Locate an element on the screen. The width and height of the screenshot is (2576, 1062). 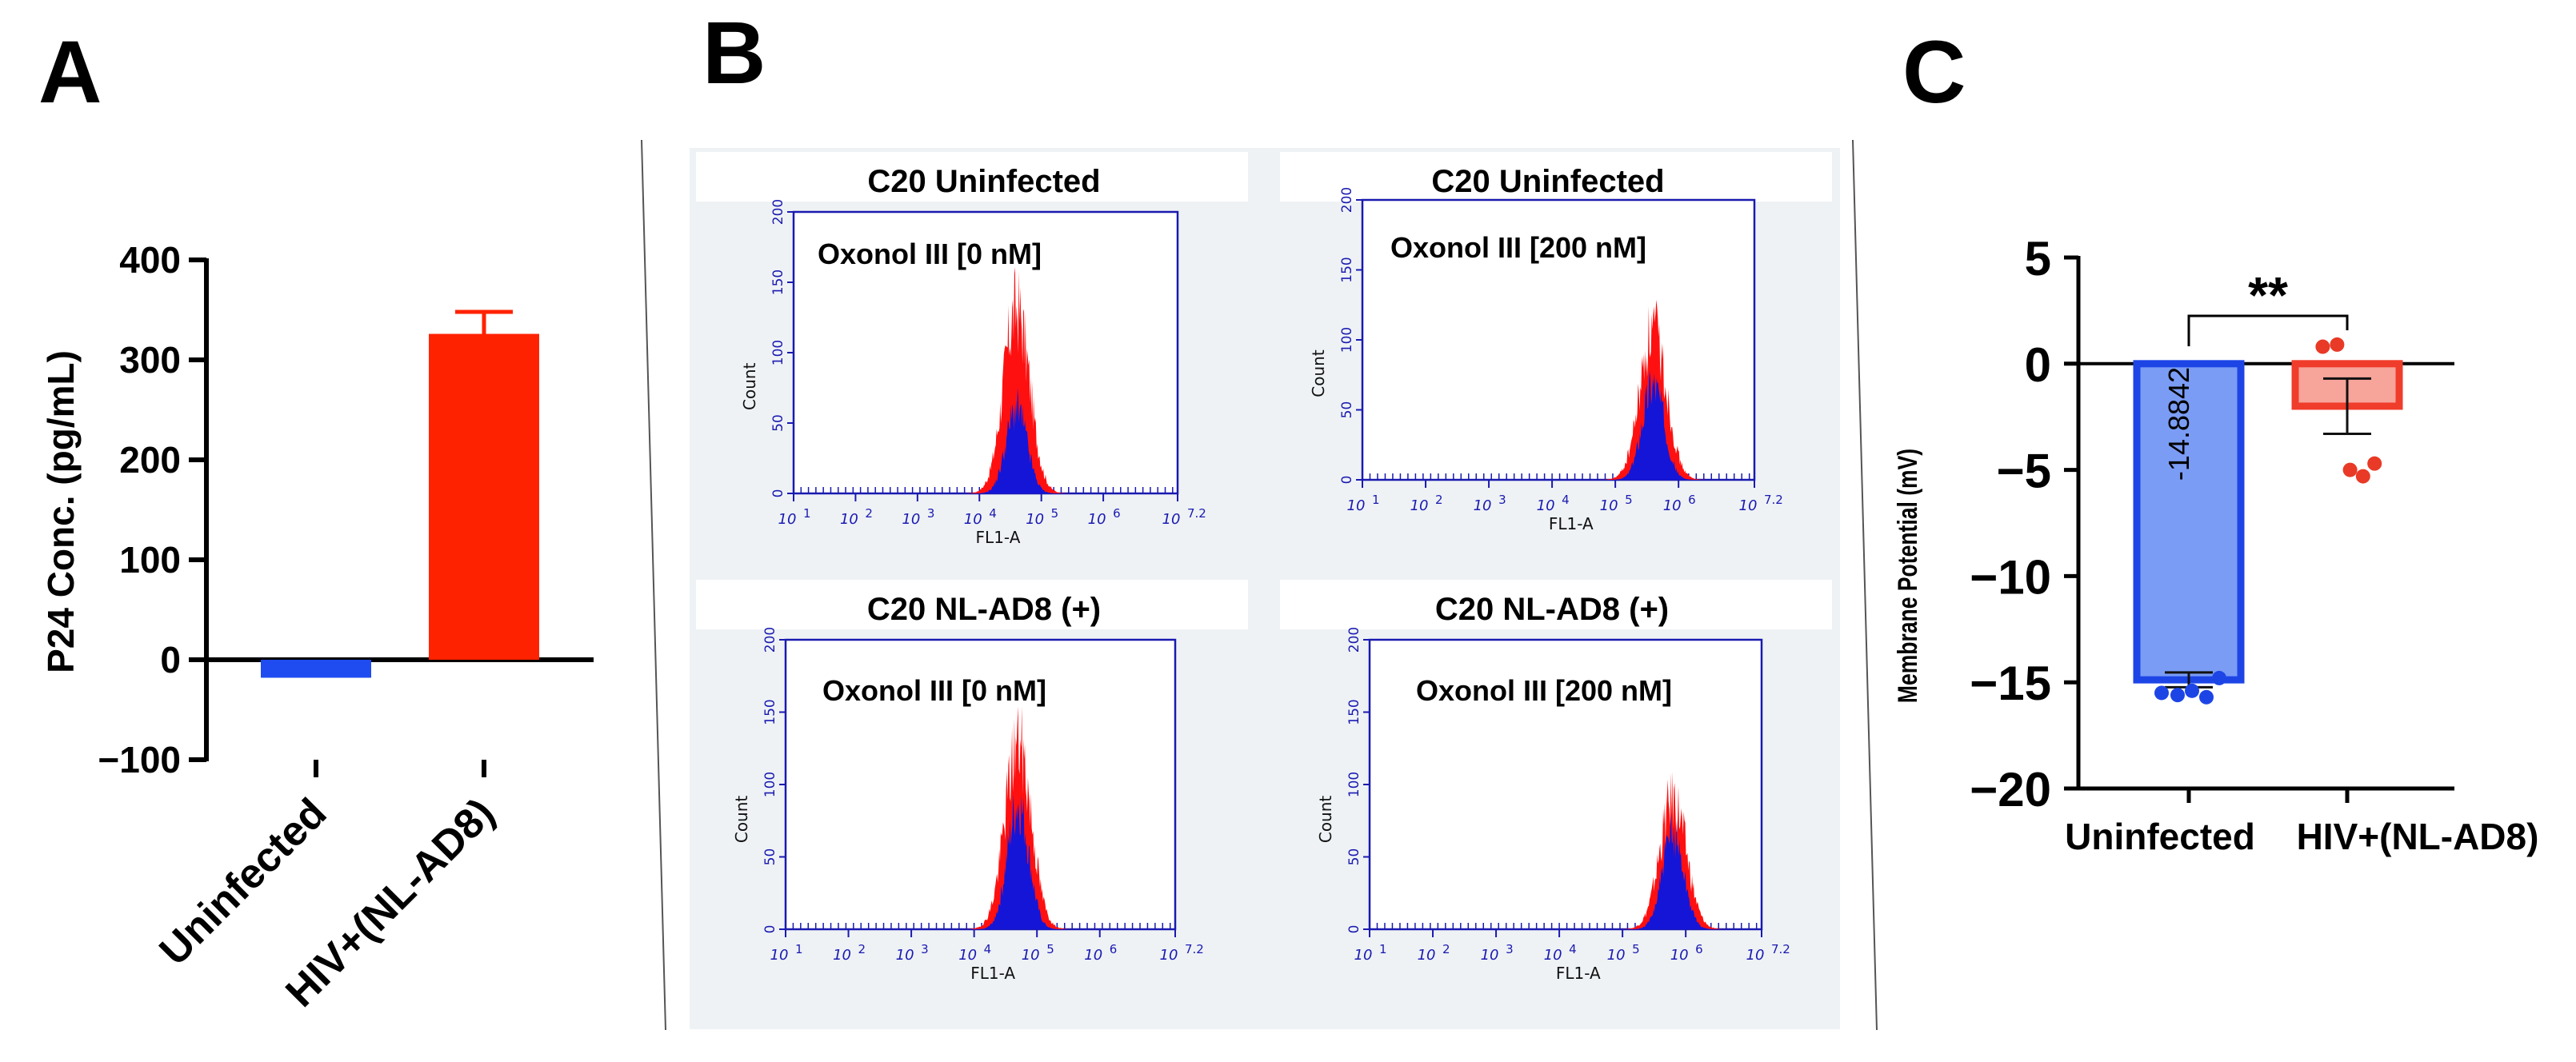
panel-c-significance-bracket is located at coordinates (2268, 330).